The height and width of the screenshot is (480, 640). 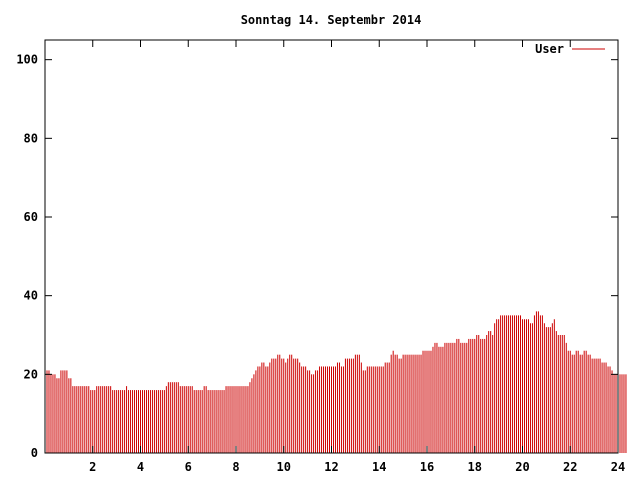 I want to click on x-tick-label: 6, so click(x=188, y=467).